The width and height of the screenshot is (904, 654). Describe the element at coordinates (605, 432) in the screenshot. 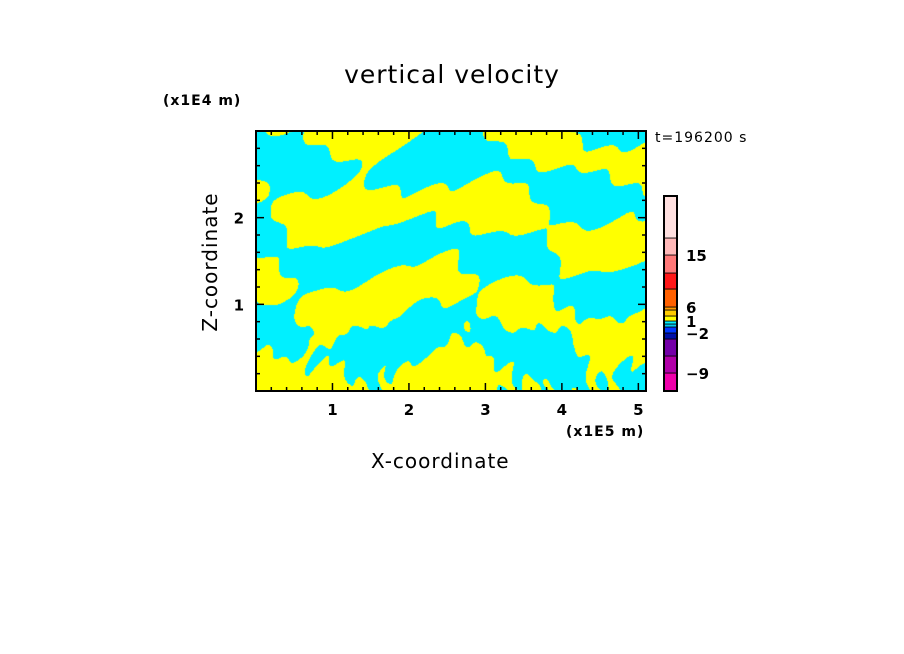

I see `x-axis-unit: (x1E5 m)` at that location.